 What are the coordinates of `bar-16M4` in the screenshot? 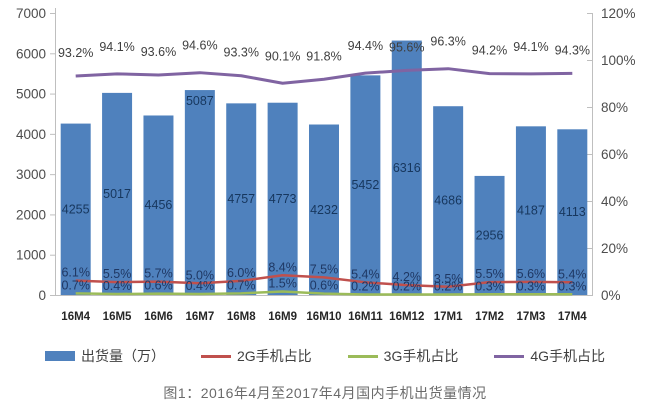 It's located at (75, 209).